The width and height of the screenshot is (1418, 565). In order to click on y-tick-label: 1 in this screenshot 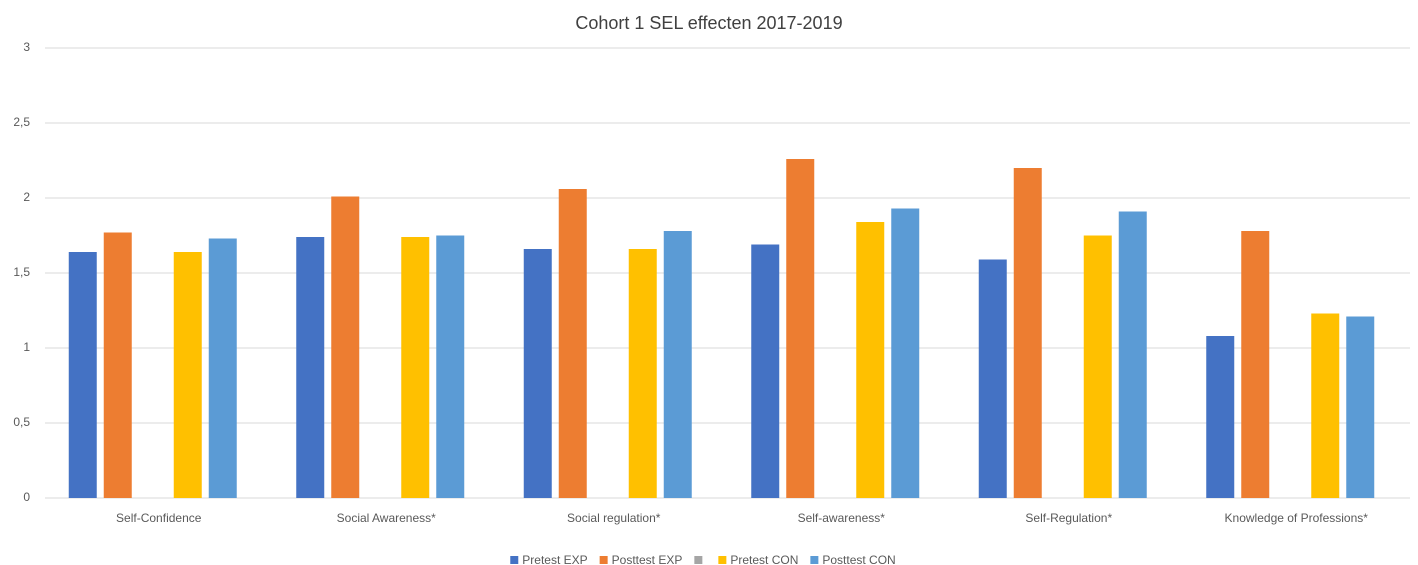, I will do `click(26, 347)`.